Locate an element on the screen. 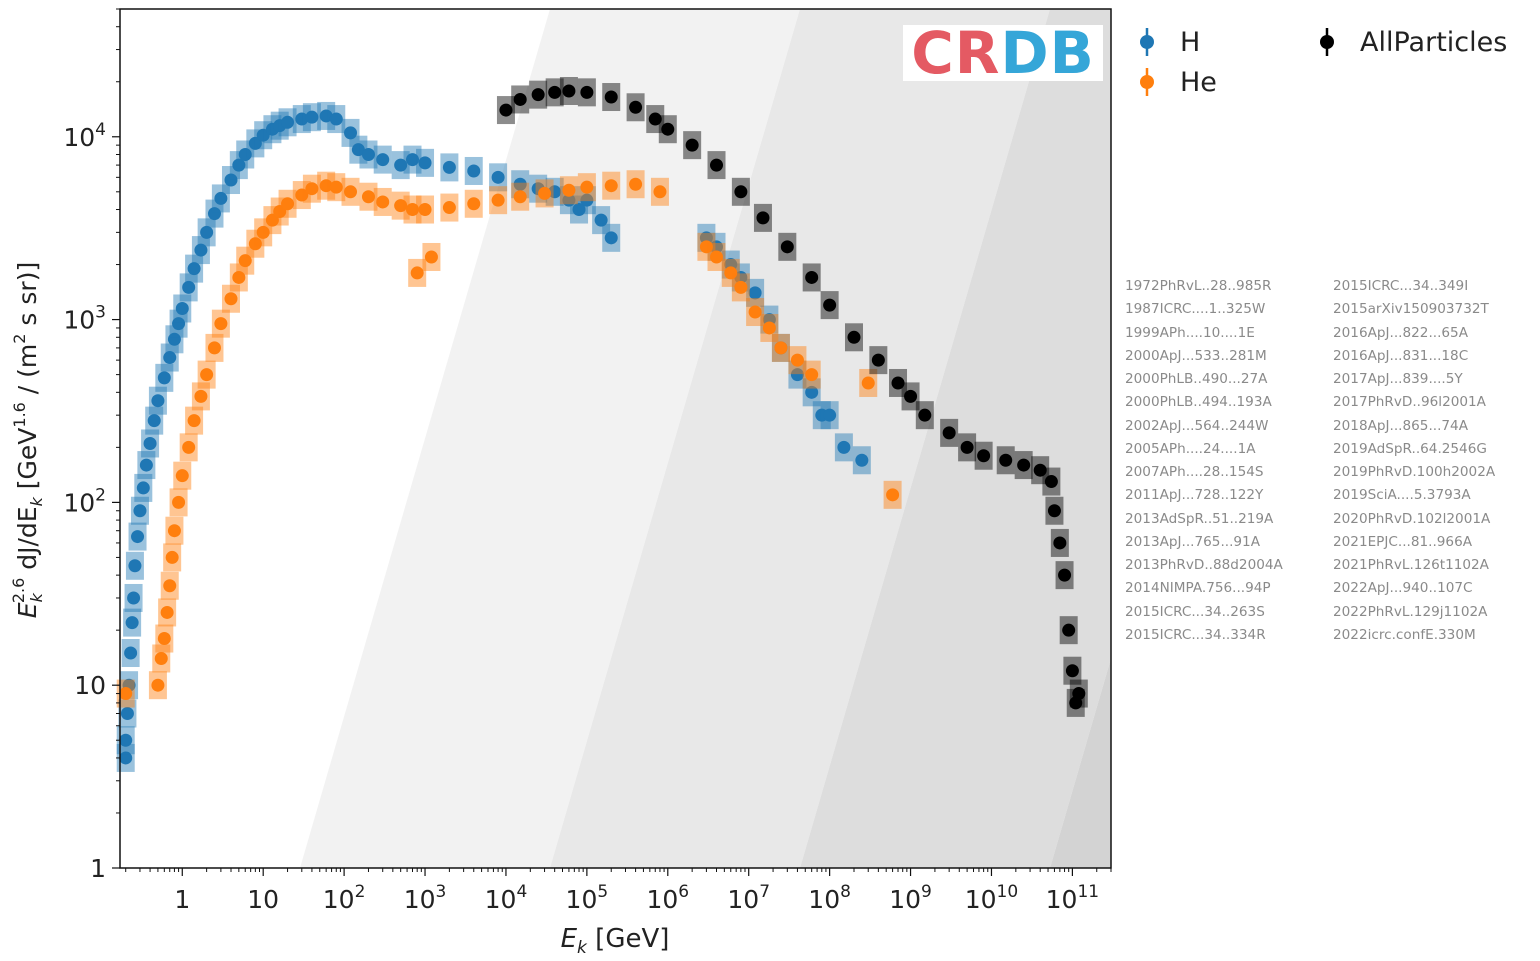 The height and width of the screenshot is (961, 1540). crdb-logo: CR DB is located at coordinates (1003, 53).